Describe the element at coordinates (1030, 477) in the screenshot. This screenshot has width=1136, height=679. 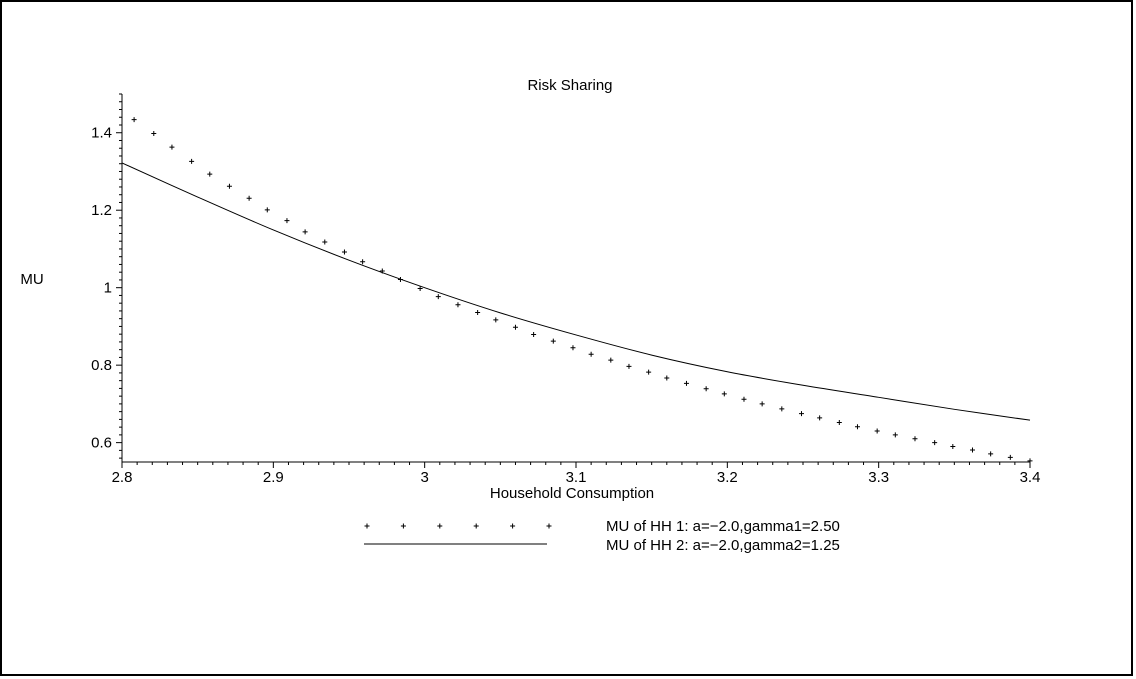
I see `x-tick-label: 3.4` at that location.